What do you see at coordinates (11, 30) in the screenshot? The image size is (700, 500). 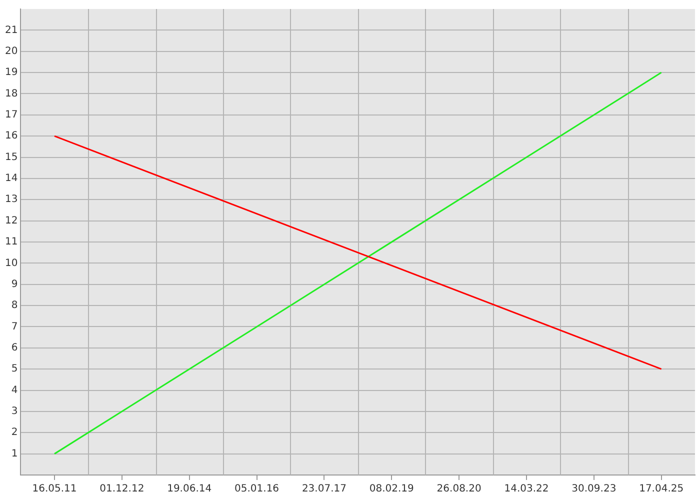 I see `y-tick-label: 21` at bounding box center [11, 30].